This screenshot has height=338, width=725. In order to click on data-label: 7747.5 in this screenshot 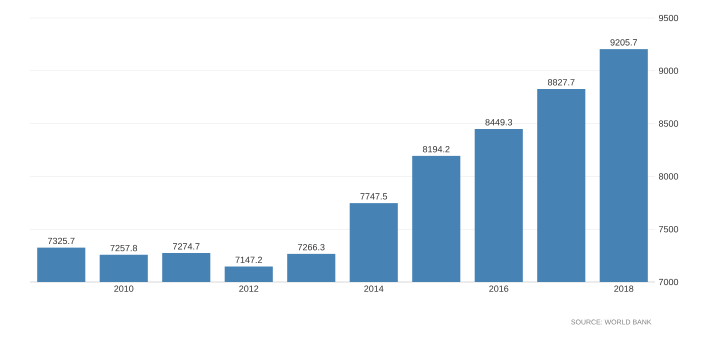, I will do `click(374, 196)`.